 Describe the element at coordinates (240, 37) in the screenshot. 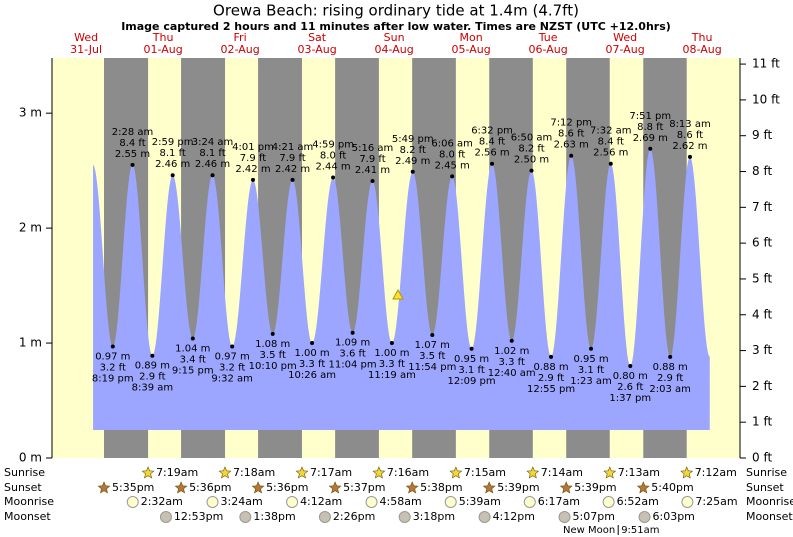

I see `day-name: Fri` at that location.